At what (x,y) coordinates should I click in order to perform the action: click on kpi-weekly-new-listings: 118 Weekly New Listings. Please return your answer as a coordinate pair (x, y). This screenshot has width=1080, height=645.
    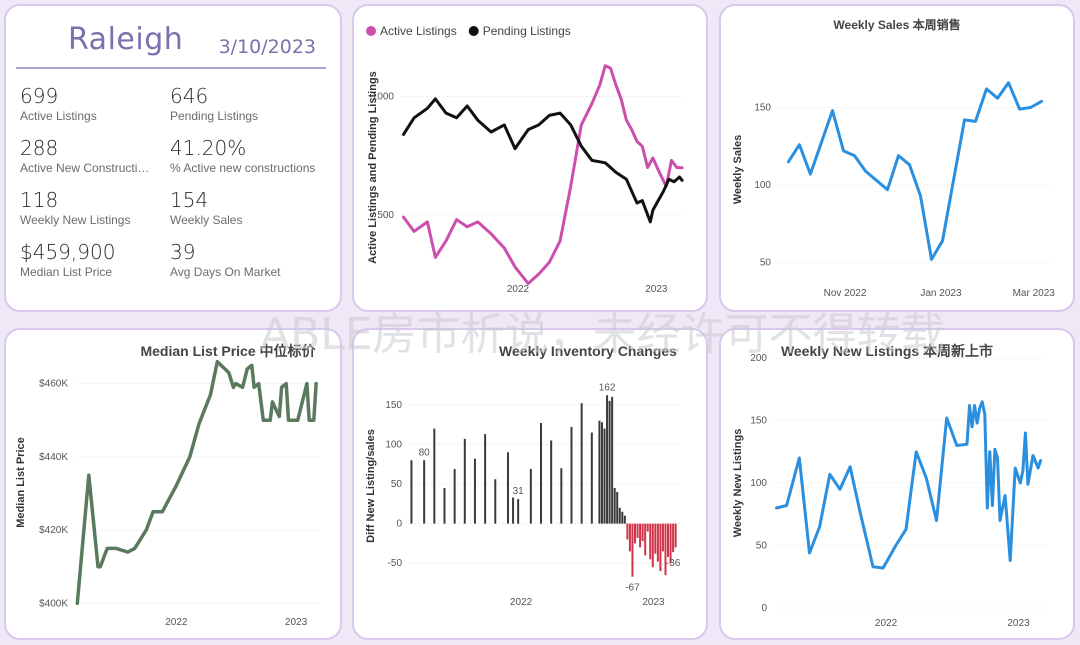
    Looking at the image, I should click on (99, 208).